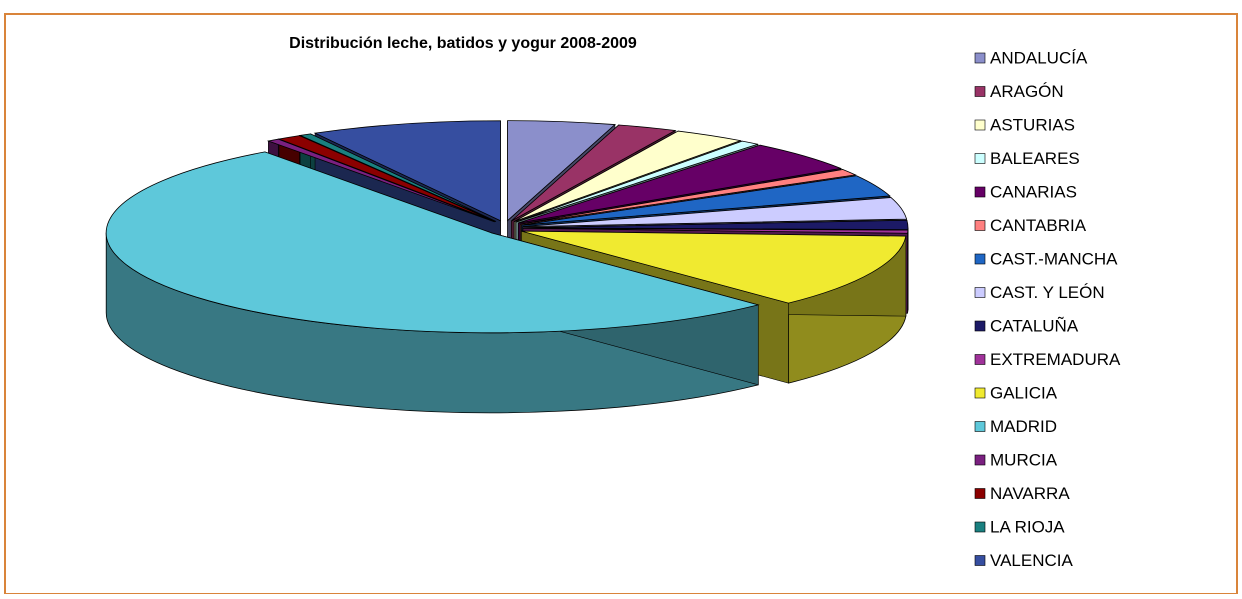  I want to click on legend-label: NAVARRA, so click(1030, 493).